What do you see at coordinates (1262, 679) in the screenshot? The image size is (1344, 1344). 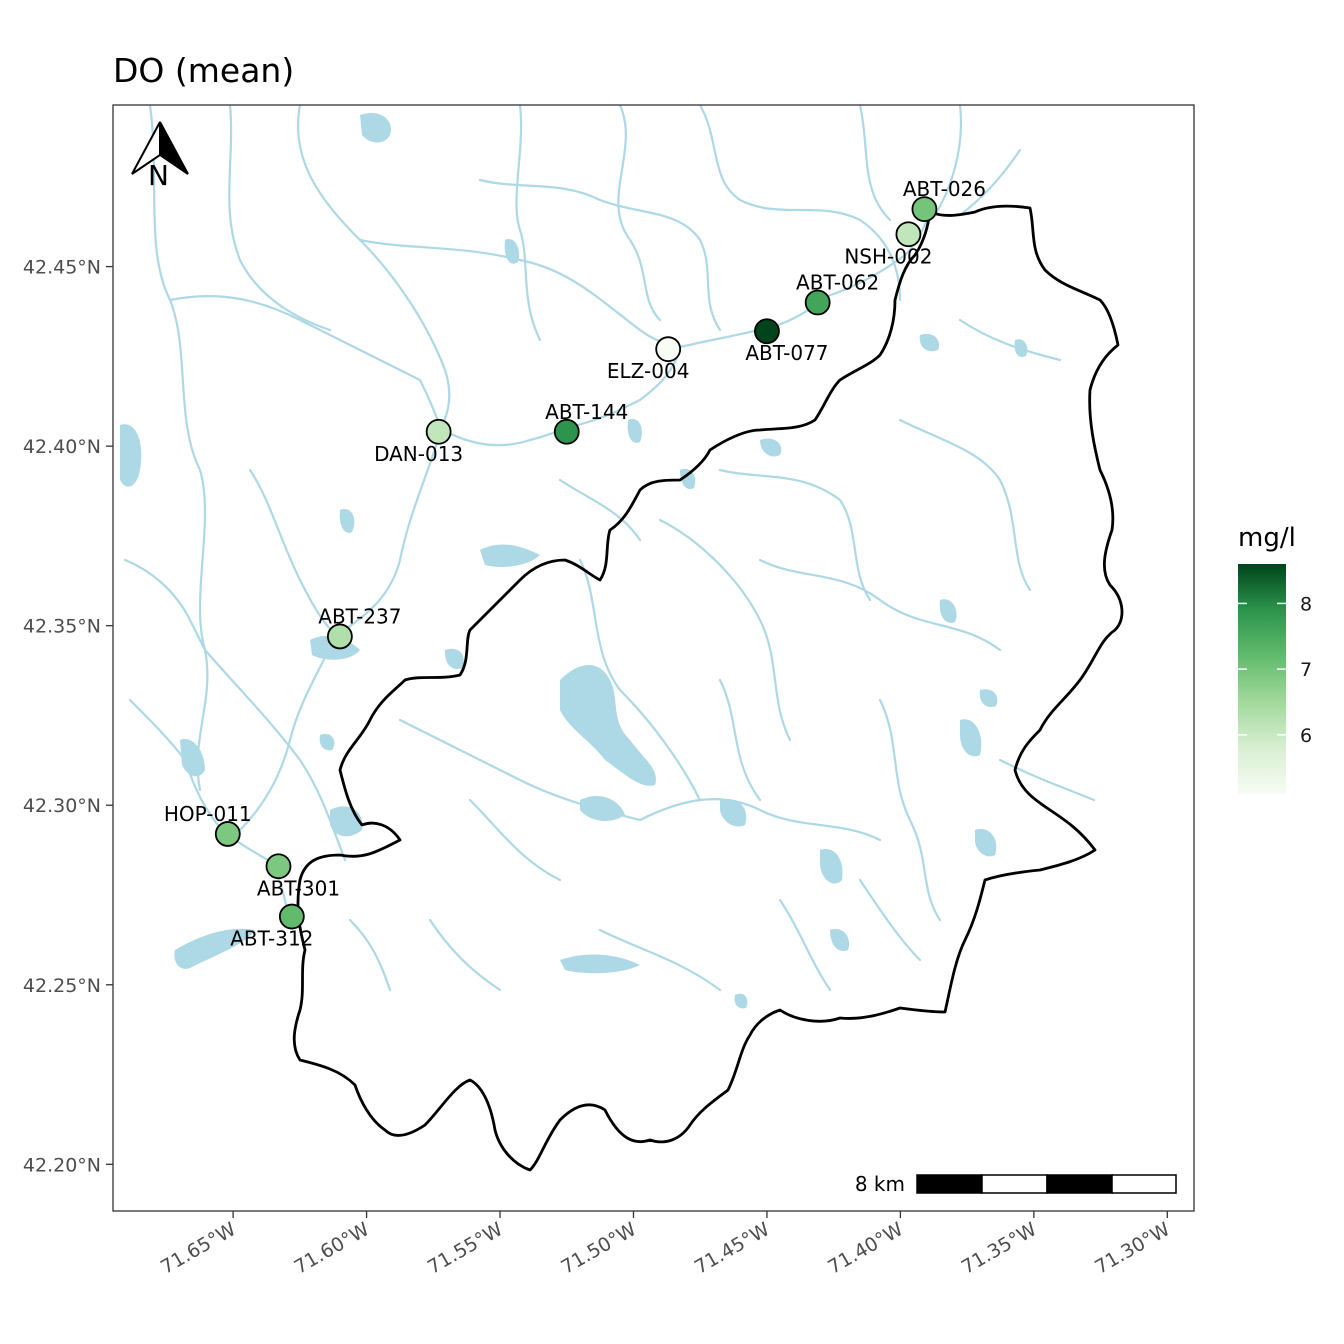 I see `legend-colorbar` at bounding box center [1262, 679].